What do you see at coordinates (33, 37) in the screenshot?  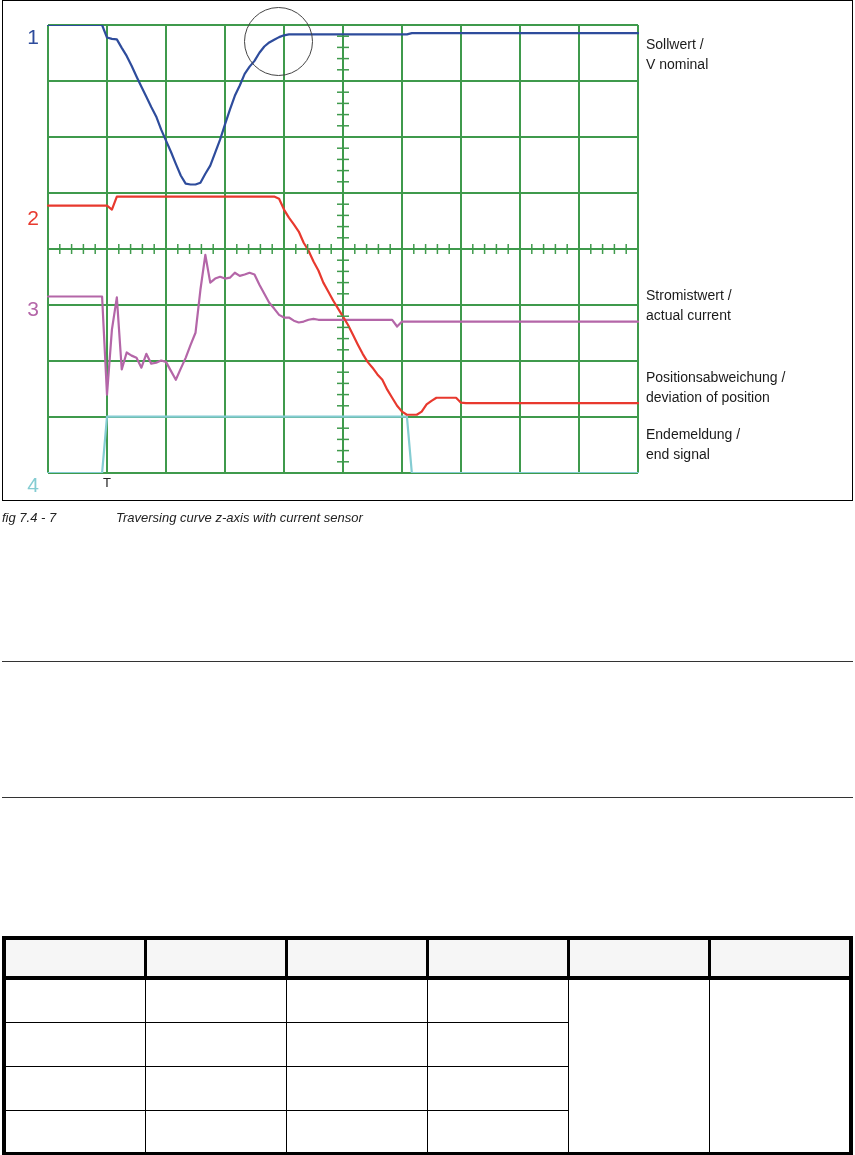 I see `text: 1` at bounding box center [33, 37].